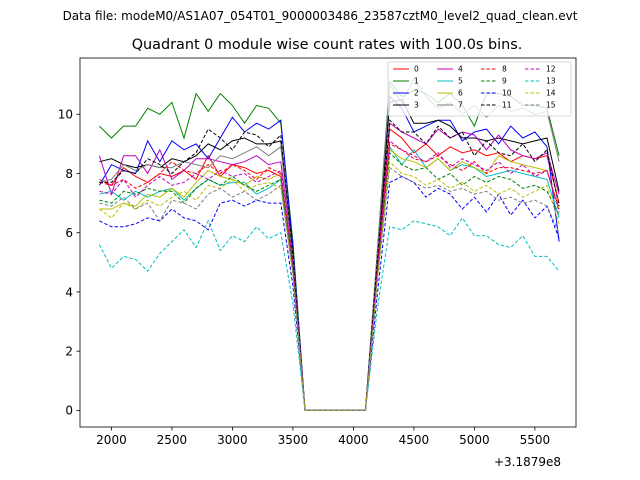 This screenshot has width=640, height=480. Describe the element at coordinates (507, 93) in the screenshot. I see `legend-label-10: 10` at that location.